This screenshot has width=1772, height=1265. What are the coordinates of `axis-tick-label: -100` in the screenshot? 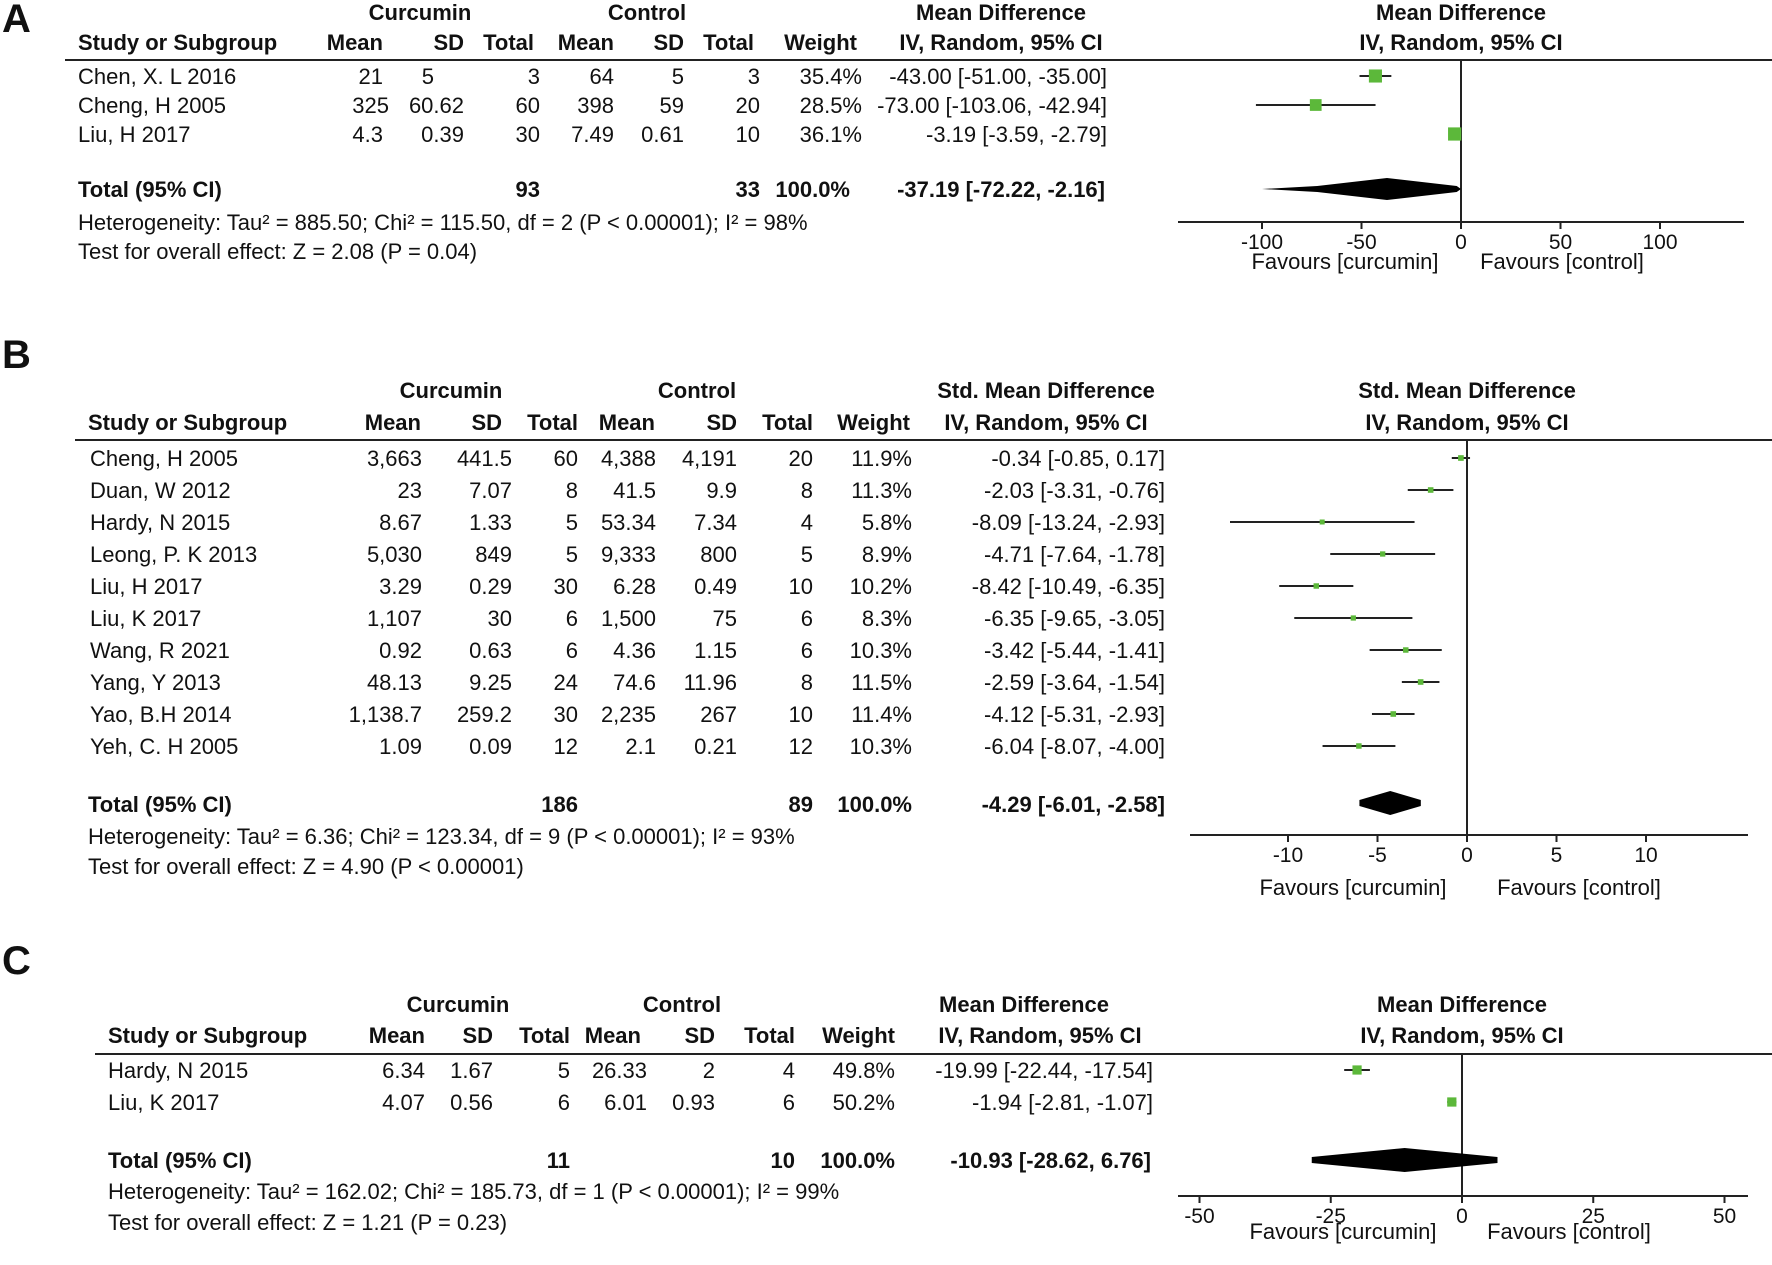 It's located at (1262, 242).